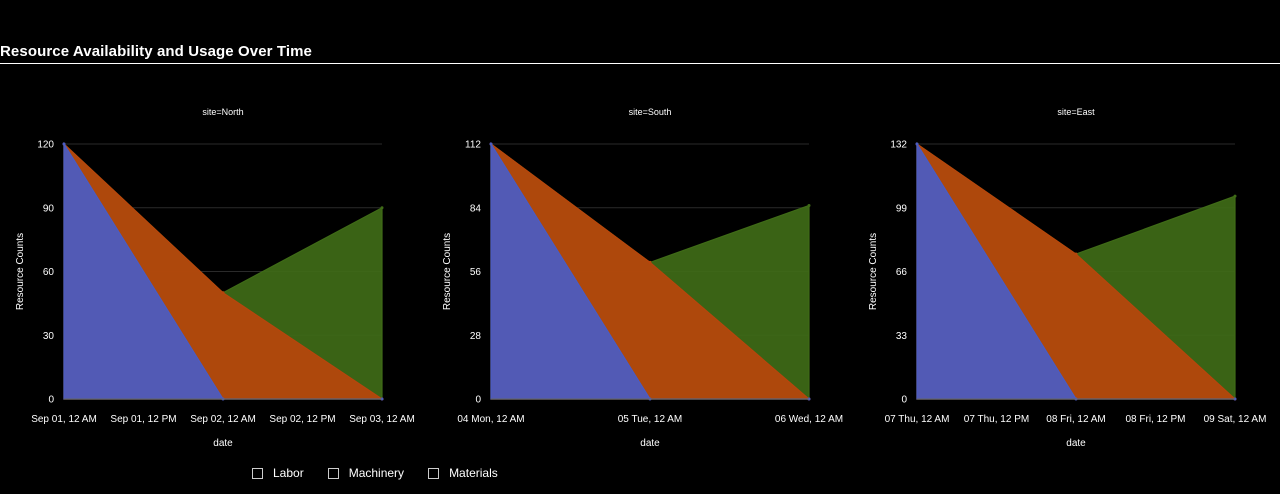 This screenshot has width=1280, height=494. What do you see at coordinates (376, 473) in the screenshot?
I see `legend-label-machinery: Machinery` at bounding box center [376, 473].